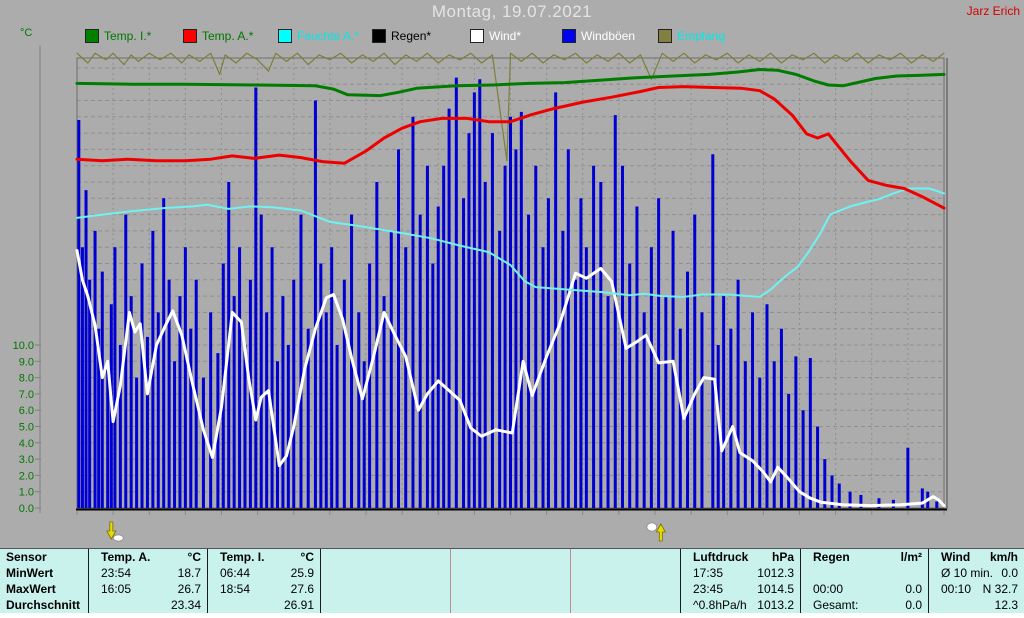 Image resolution: width=1024 pixels, height=618 pixels. Describe the element at coordinates (263, 573) in the screenshot. I see `table-cell: 06:44 25.9` at that location.